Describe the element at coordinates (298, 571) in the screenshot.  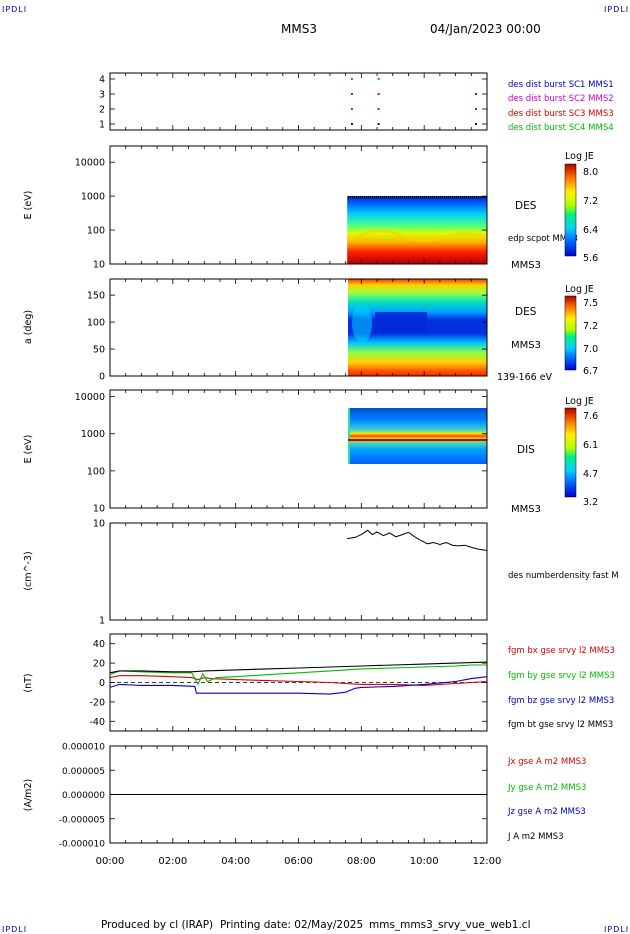
I see `panel-density-frame` at that location.